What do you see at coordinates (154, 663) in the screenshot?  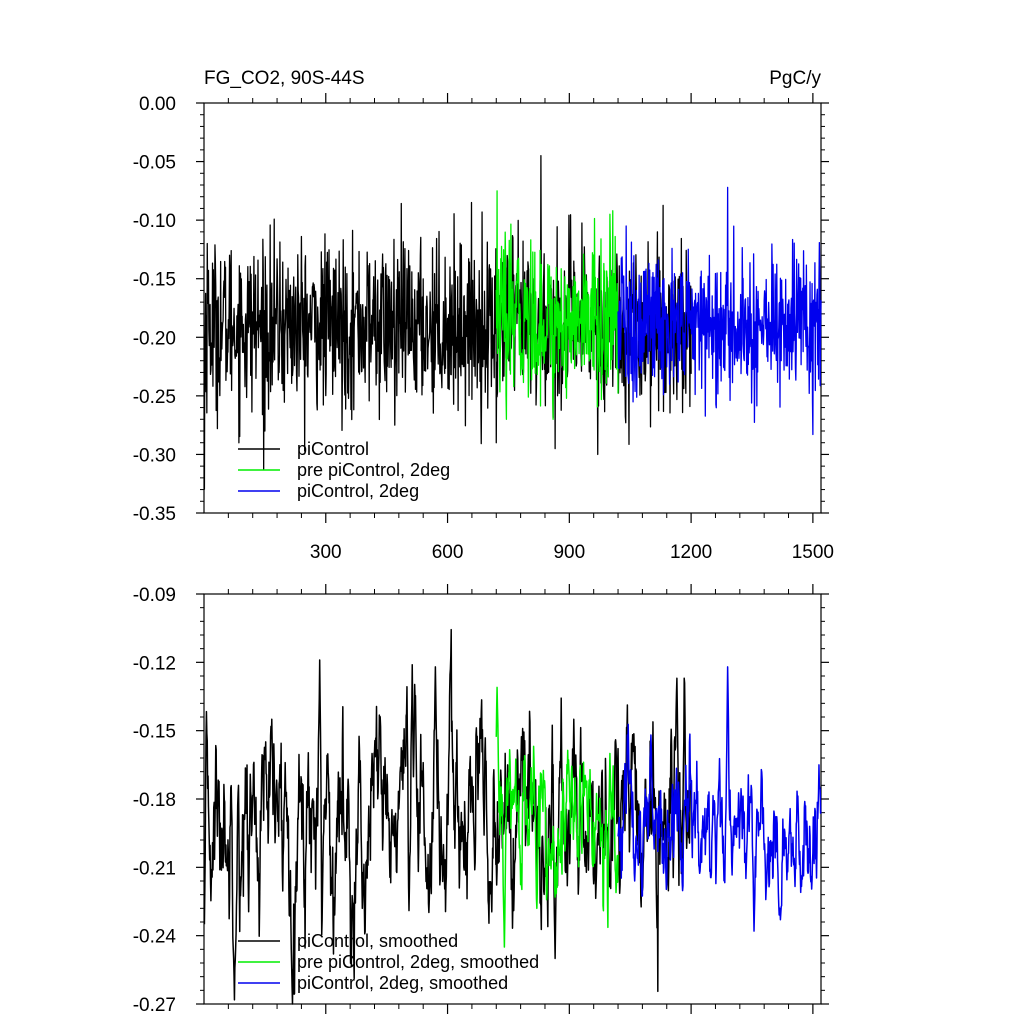 I see `y-tick-label: -0.12` at bounding box center [154, 663].